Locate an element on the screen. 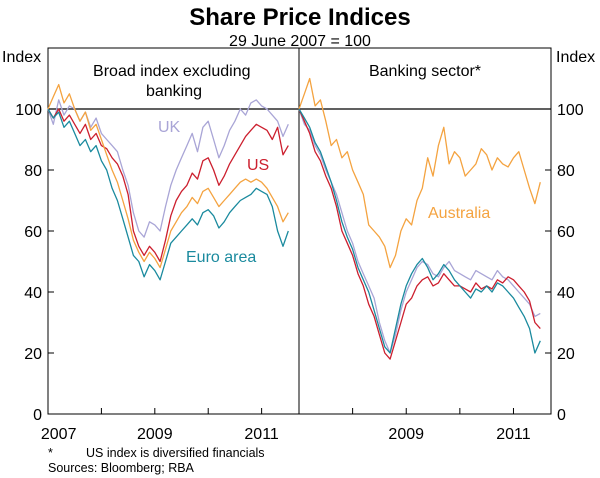 Image resolution: width=600 pixels, height=478 pixels. x-tick-label-0-2007: 2007 is located at coordinates (59, 434).